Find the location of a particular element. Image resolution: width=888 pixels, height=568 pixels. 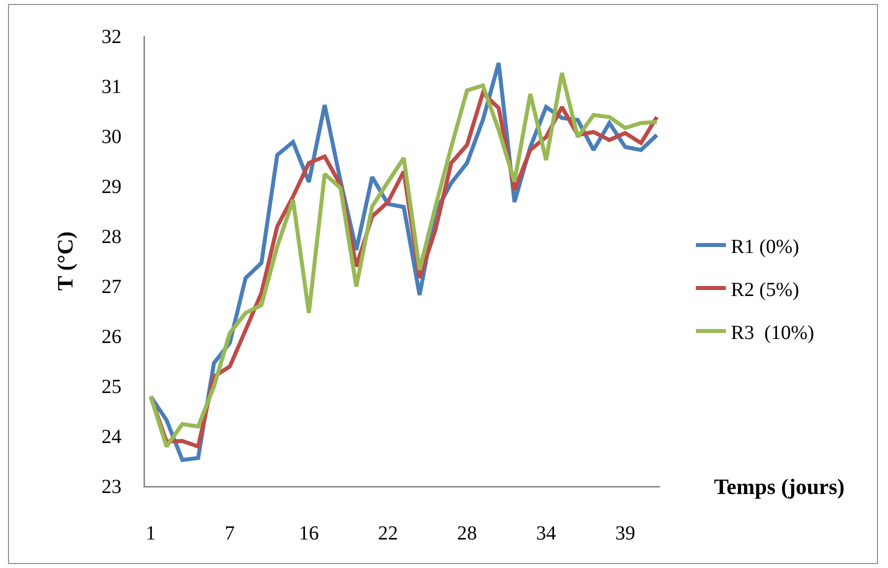

legend-label: R3 (10%) is located at coordinates (772, 333).